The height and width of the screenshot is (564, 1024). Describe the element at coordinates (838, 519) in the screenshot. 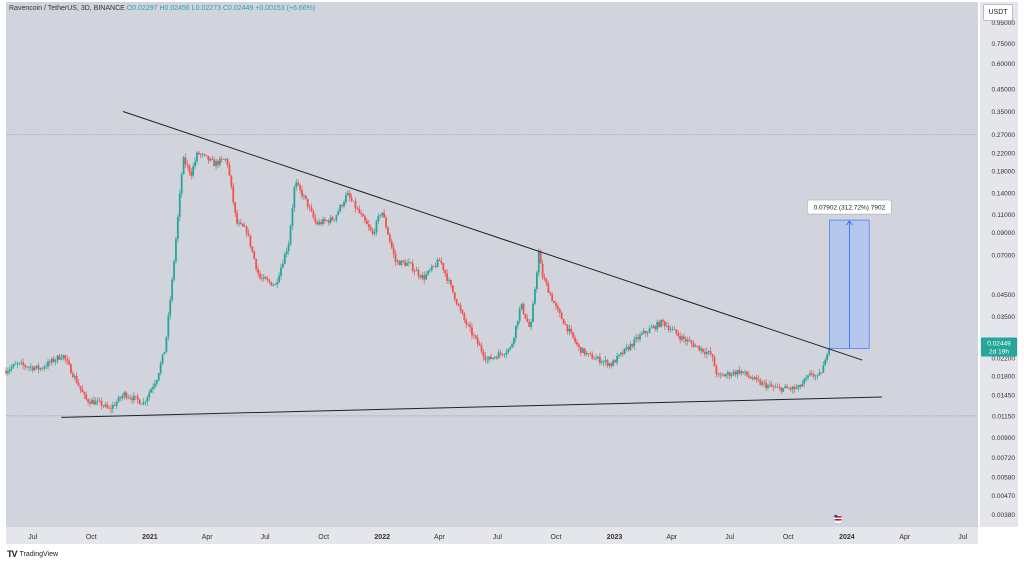

I see `us-flag-event-icon` at that location.